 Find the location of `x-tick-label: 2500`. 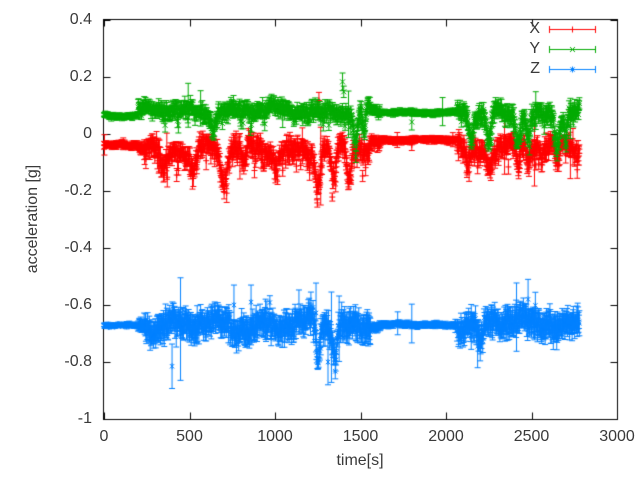

x-tick-label: 2500 is located at coordinates (531, 436).